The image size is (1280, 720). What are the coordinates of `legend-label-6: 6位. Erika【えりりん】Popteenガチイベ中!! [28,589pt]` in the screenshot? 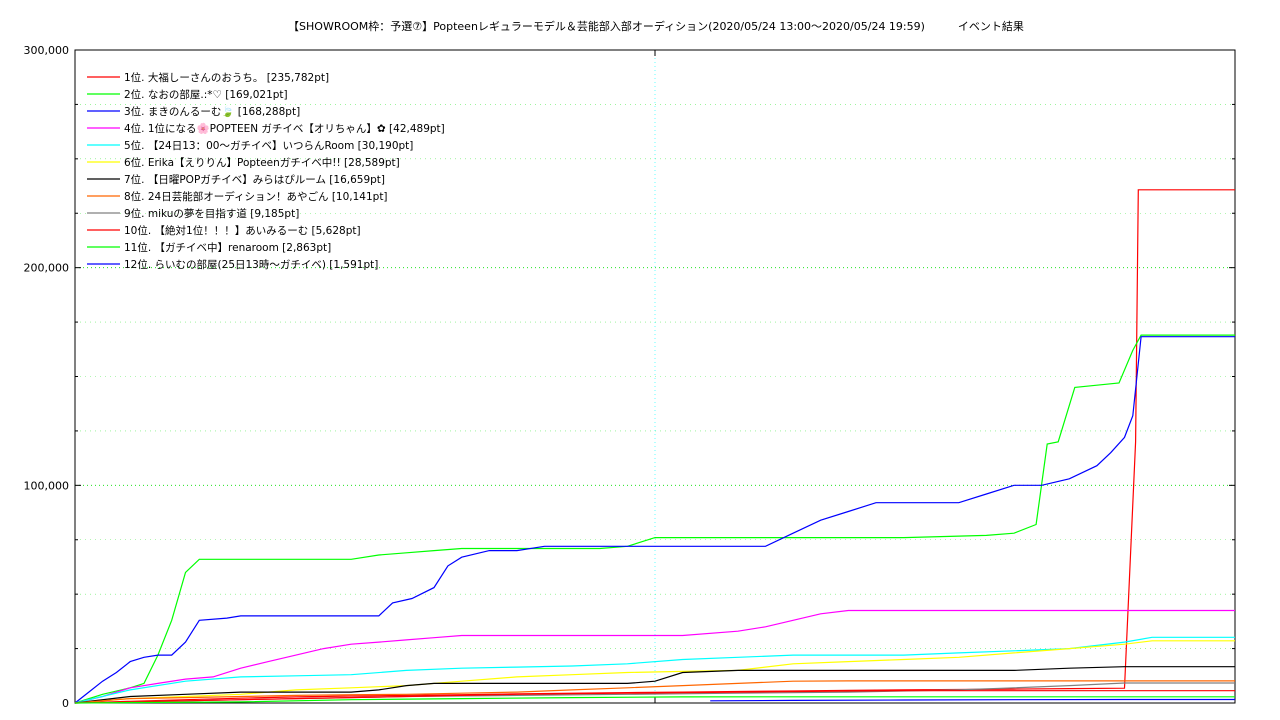 It's located at (262, 162).